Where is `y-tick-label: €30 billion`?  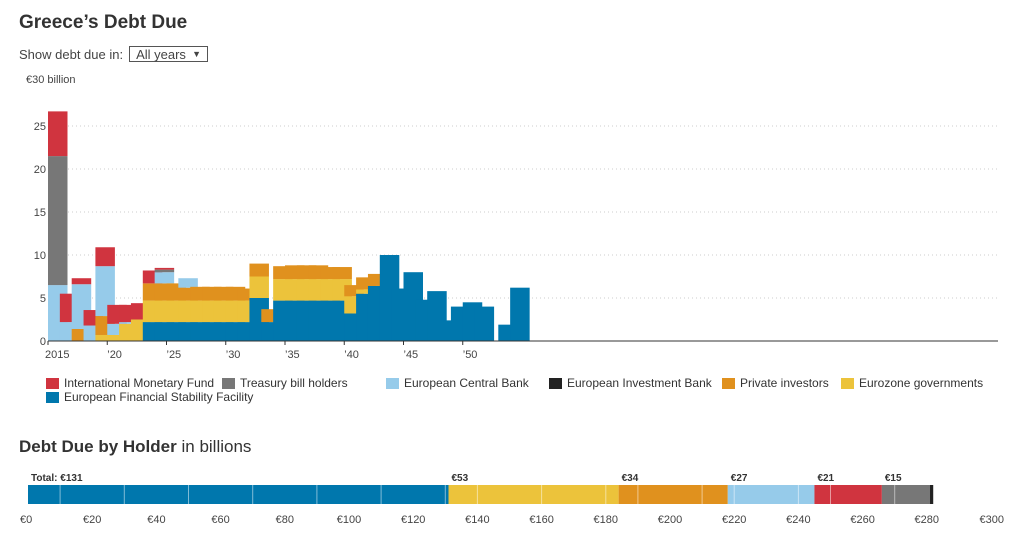
y-tick-label: €30 billion is located at coordinates (51, 80).